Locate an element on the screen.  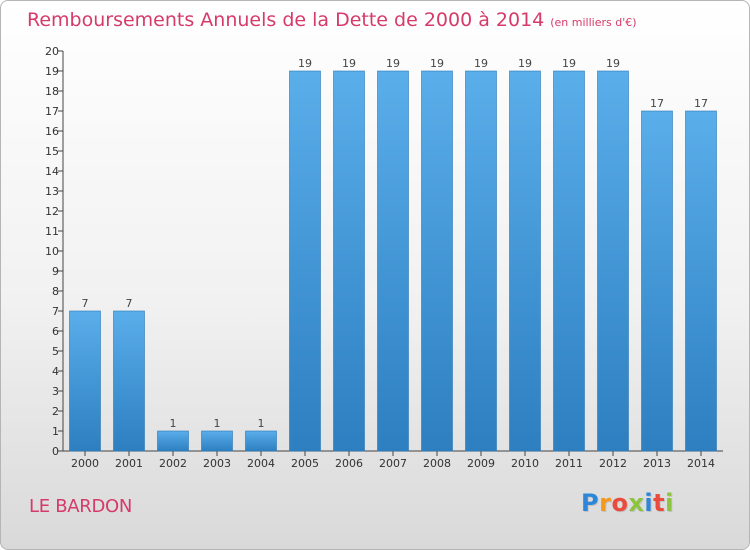
logo-letter: t is located at coordinates (659, 503).